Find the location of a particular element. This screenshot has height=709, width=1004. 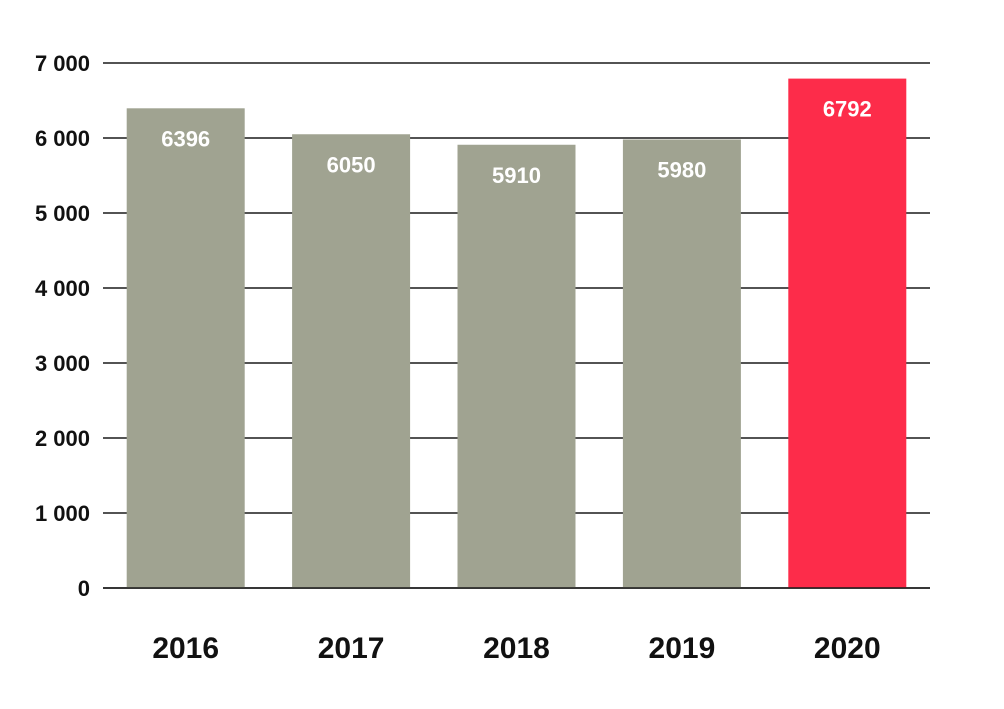

x-axis-tick-labels: 2016 2017 2018 2019 2020 is located at coordinates (516, 648).